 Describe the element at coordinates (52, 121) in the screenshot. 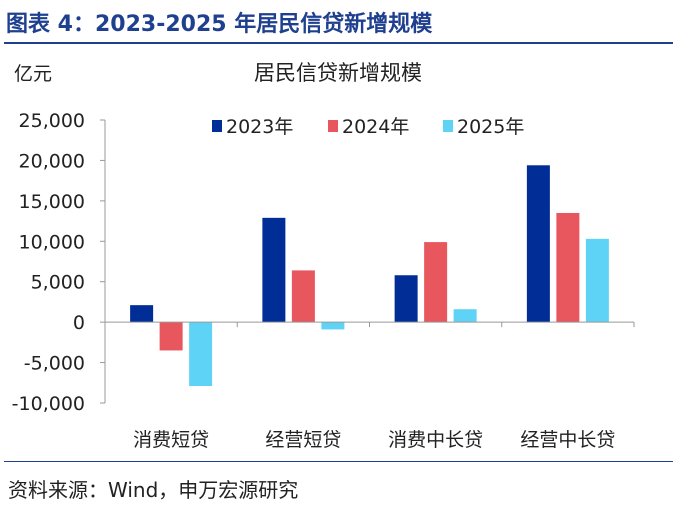

I see `y-tick-label: 25,000` at that location.